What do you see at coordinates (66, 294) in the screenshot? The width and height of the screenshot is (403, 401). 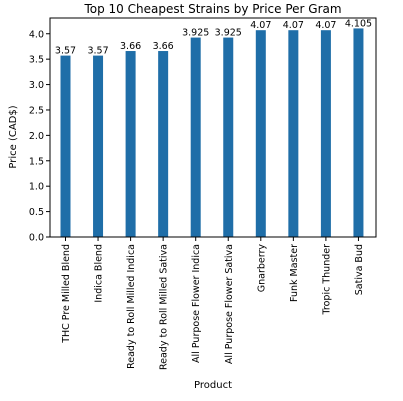 I see `x-tick-label: THC Pre Milled Blend` at bounding box center [66, 294].